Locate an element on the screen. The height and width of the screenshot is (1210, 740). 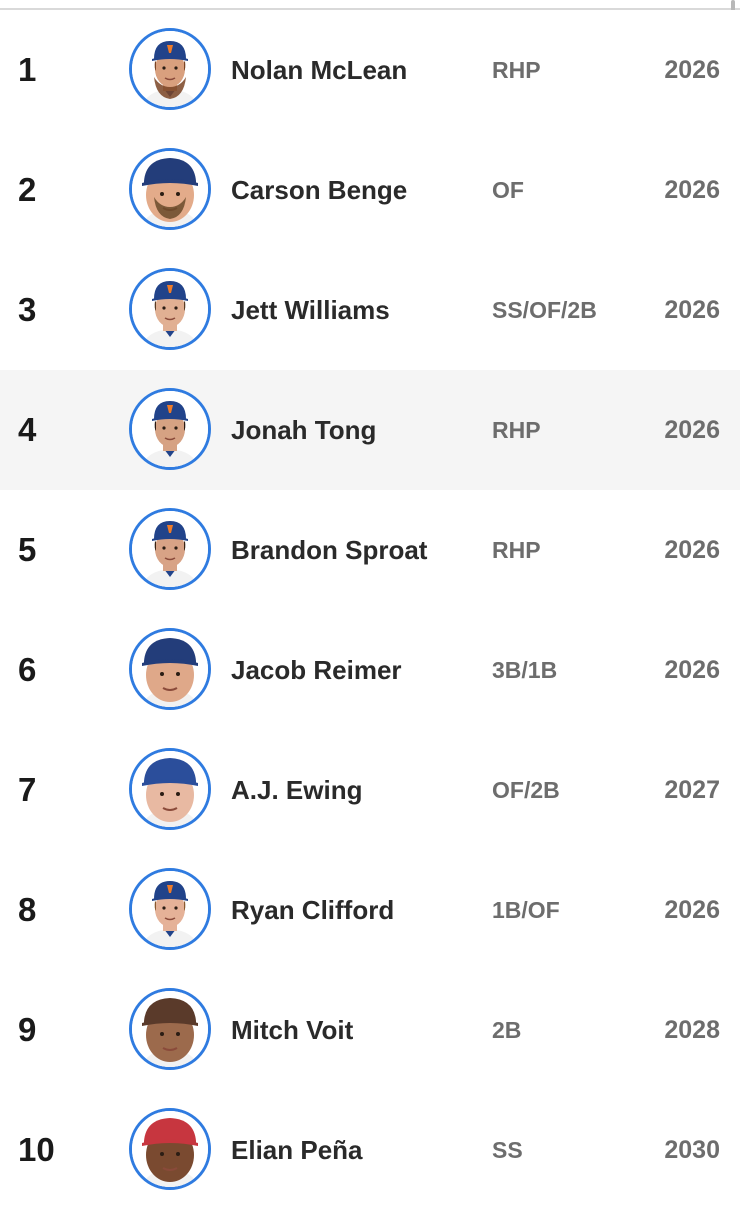
prospect-row: 3 Jett Williams SS/OF/2B 2026 is located at coordinates (370, 310).